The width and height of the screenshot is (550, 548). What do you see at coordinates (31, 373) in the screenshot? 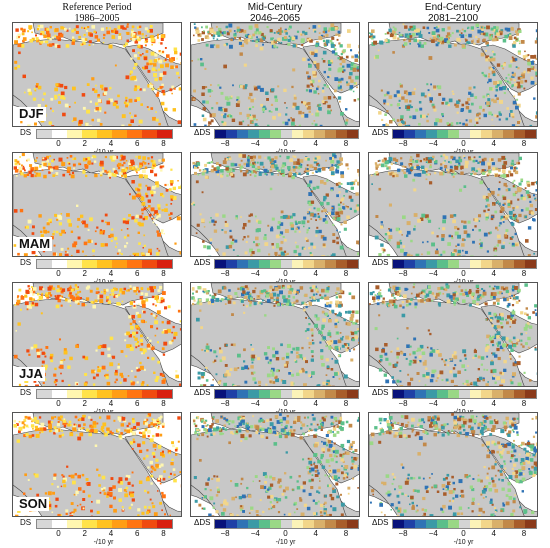
I see `season-label: JJA` at bounding box center [31, 373].